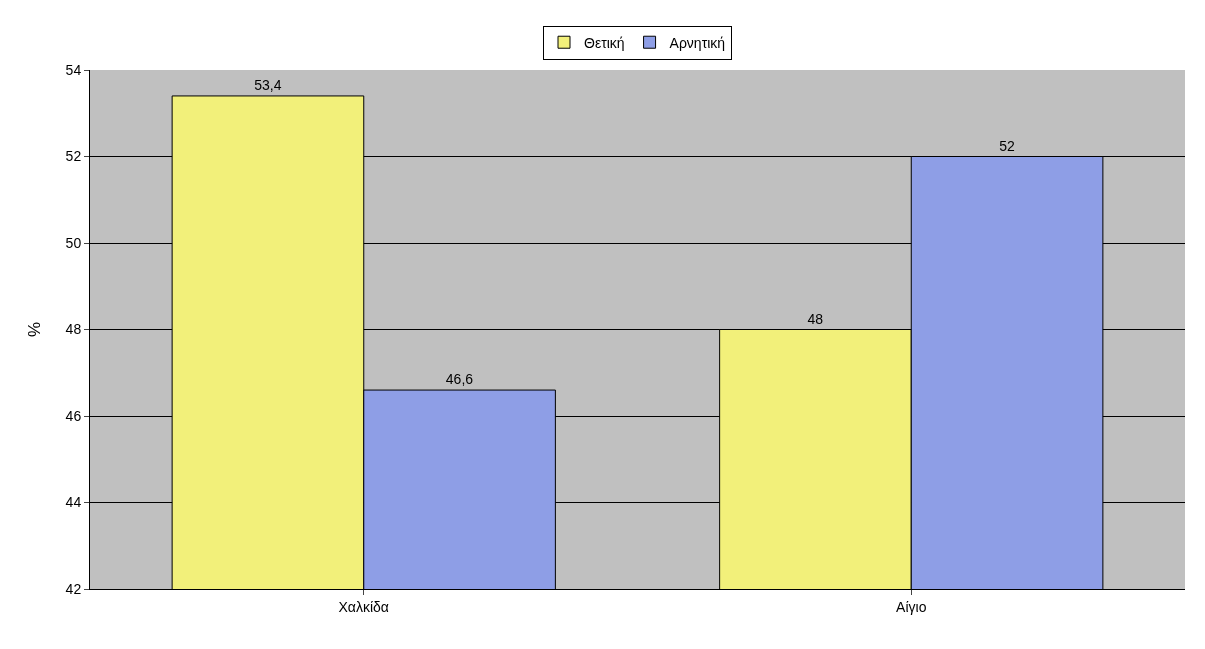 The width and height of the screenshot is (1205, 649). What do you see at coordinates (1007, 145) in the screenshot?
I see `text: 52` at bounding box center [1007, 145].